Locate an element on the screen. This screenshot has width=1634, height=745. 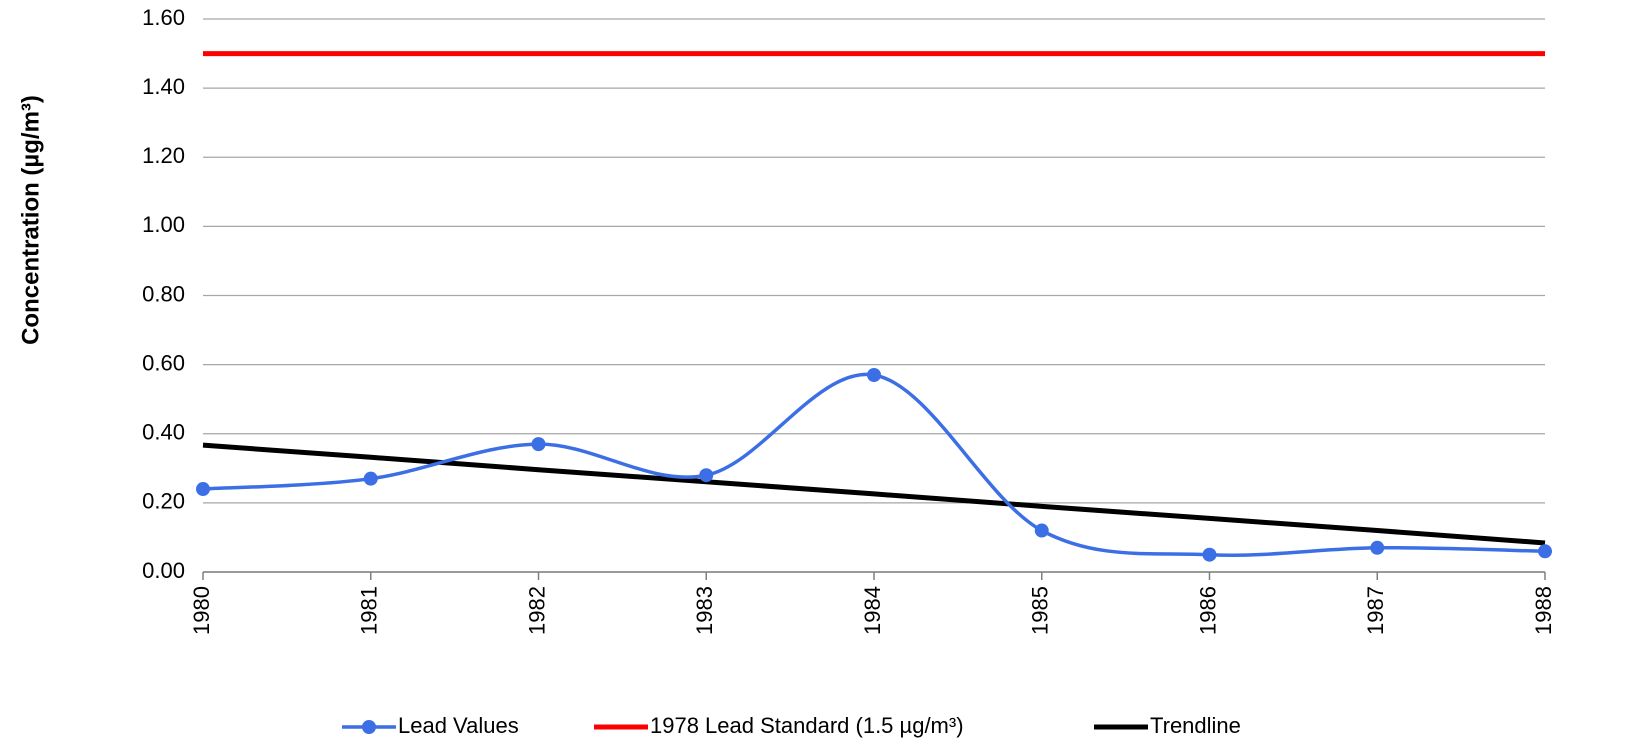
y-tick-label: 1.20 is located at coordinates (163, 155).